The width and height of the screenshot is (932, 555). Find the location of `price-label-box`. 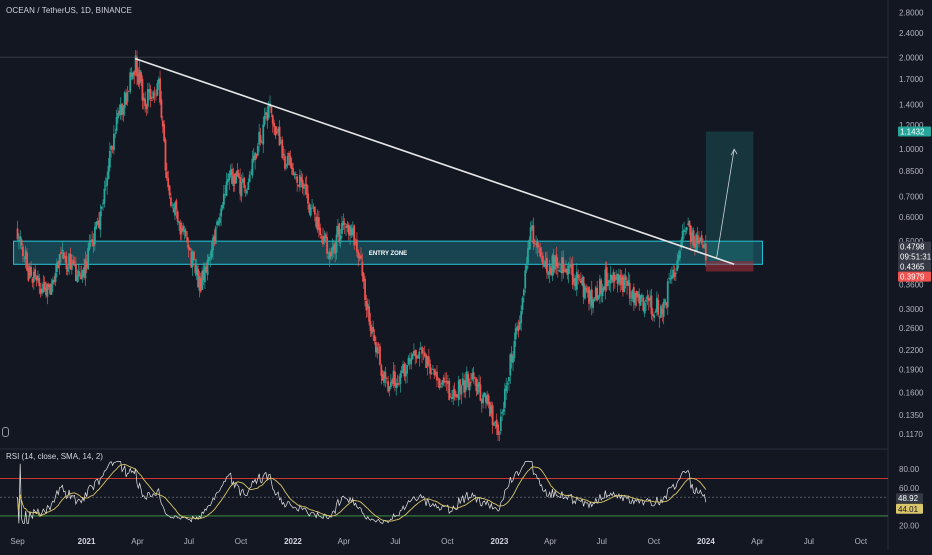

price-label-box is located at coordinates (914, 276).